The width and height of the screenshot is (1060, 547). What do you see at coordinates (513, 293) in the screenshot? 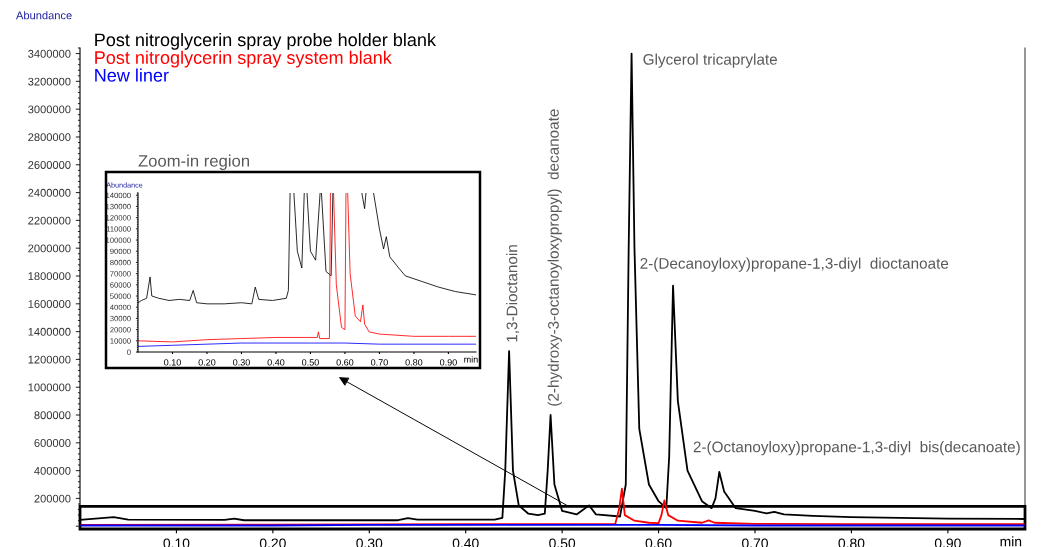
I see `annotation: 1,3-Dioctanoin` at bounding box center [513, 293].